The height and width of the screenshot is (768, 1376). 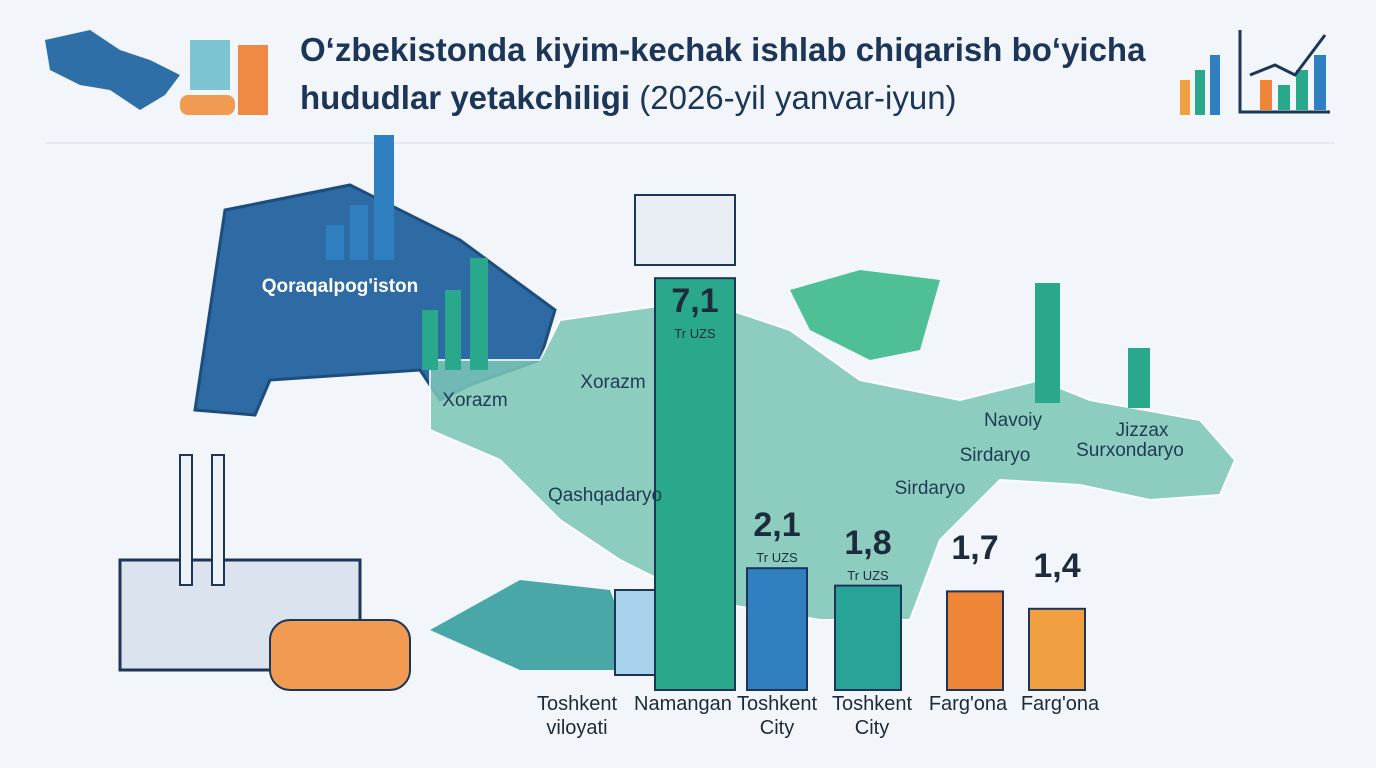 What do you see at coordinates (1057, 565) in the screenshot?
I see `value-label: 1,4` at bounding box center [1057, 565].